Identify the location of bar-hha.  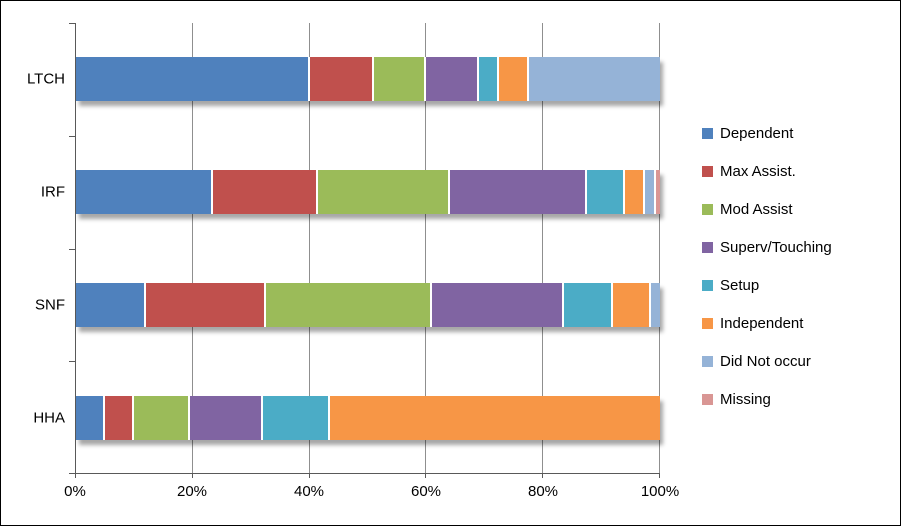
(368, 418).